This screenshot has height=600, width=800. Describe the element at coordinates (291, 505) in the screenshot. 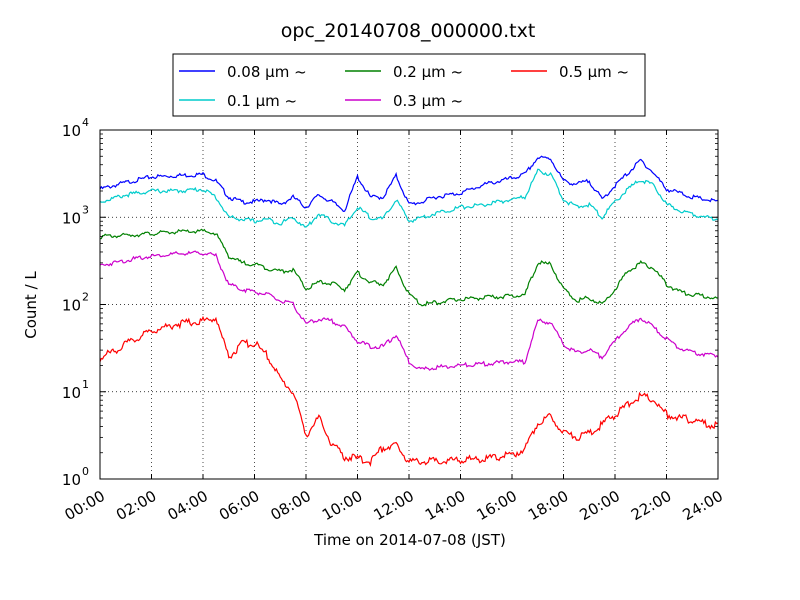

I see `x-tick-label: 08:00` at that location.